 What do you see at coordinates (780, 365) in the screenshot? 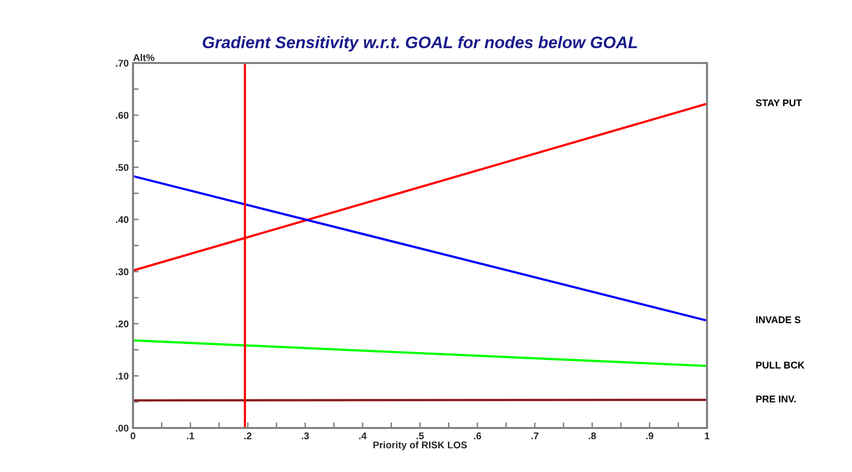
I see `text: PULL BCK` at bounding box center [780, 365].